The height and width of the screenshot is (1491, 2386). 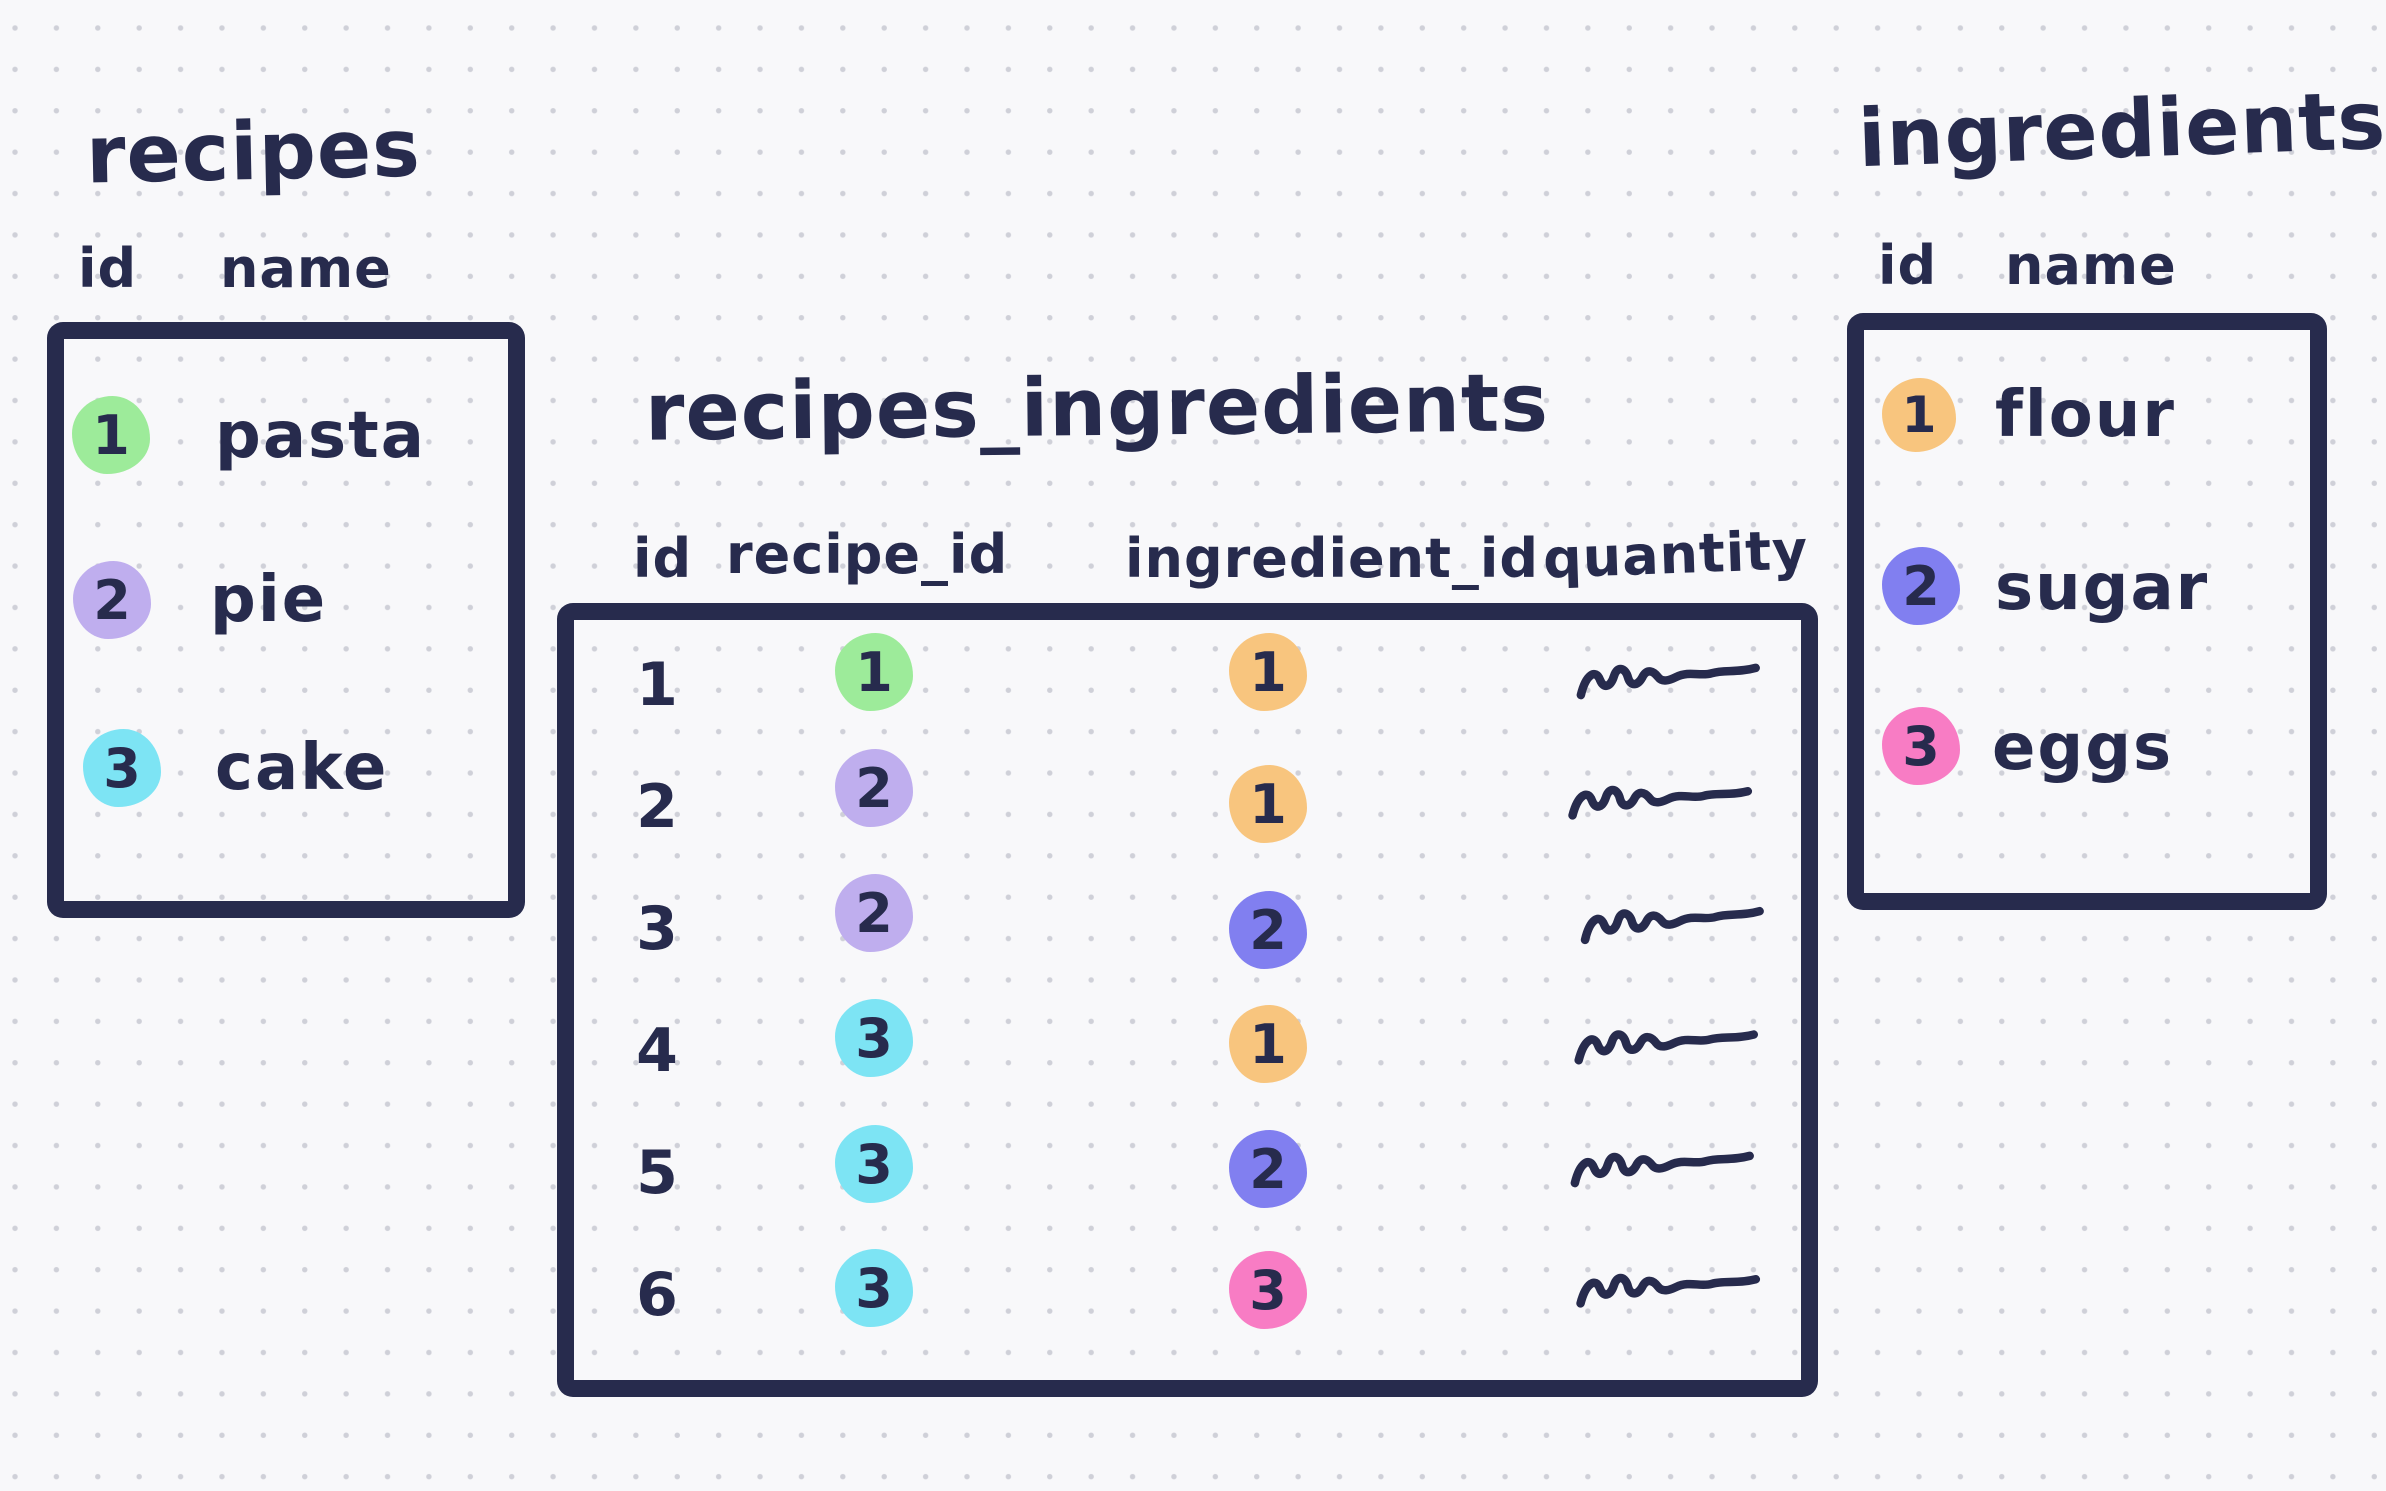 What do you see at coordinates (302, 768) in the screenshot?
I see `recipes-row3-name: cake` at bounding box center [302, 768].